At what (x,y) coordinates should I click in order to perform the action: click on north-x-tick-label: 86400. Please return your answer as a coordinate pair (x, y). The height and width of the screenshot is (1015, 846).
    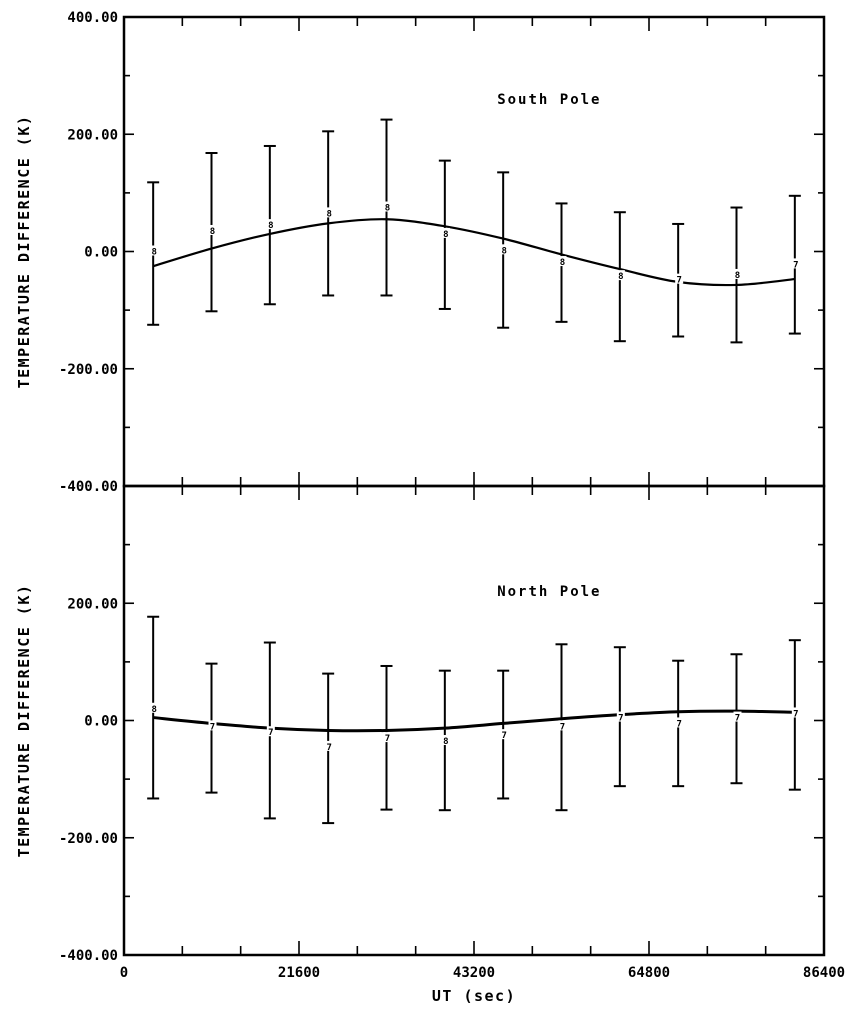
    Looking at the image, I should click on (824, 973).